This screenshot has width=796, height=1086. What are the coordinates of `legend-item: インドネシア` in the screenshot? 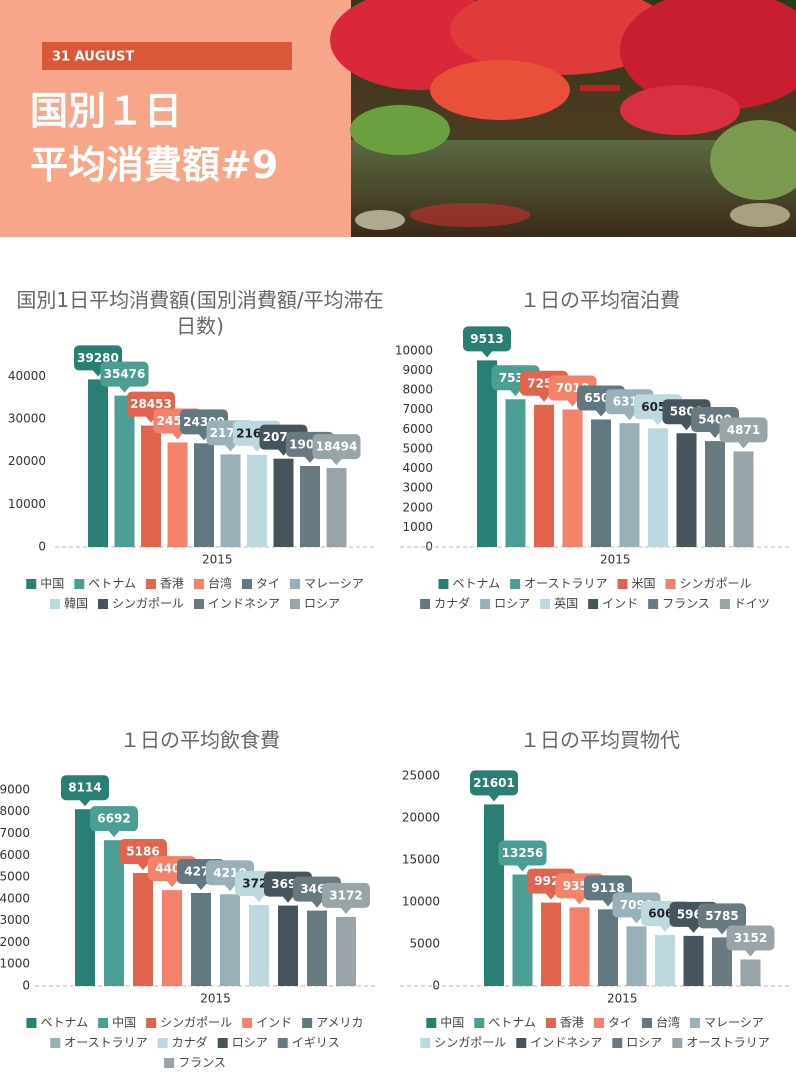 It's located at (237, 604).